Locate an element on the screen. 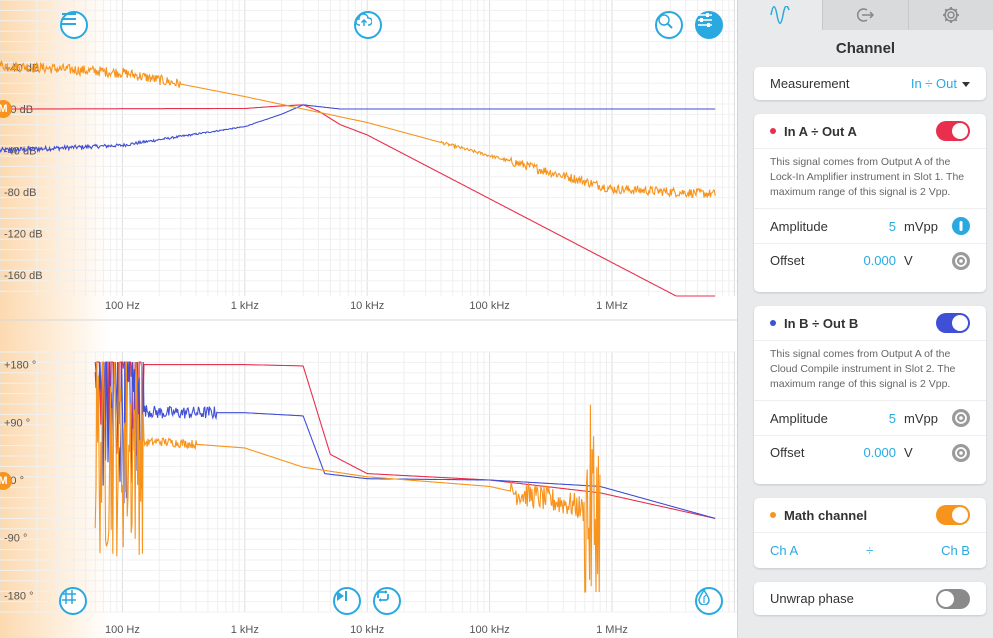 Image resolution: width=993 pixels, height=638 pixels. channel-b-offset-input: 0.000 is located at coordinates (879, 452).